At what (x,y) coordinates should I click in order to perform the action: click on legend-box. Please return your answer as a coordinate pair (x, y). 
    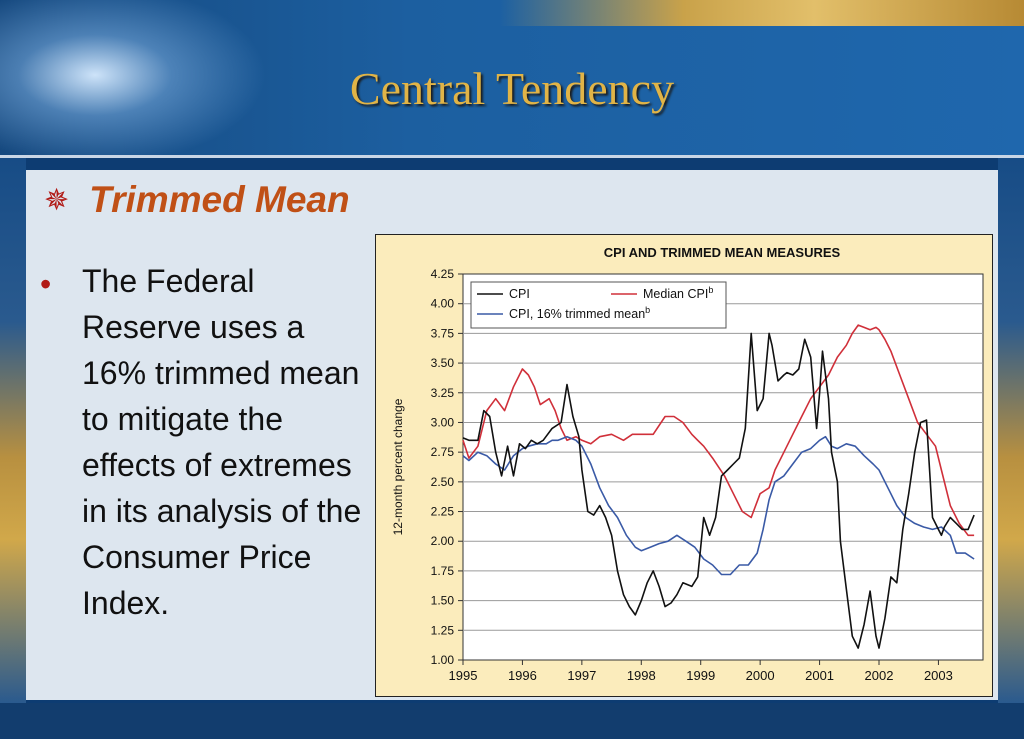
    Looking at the image, I should click on (598, 305).